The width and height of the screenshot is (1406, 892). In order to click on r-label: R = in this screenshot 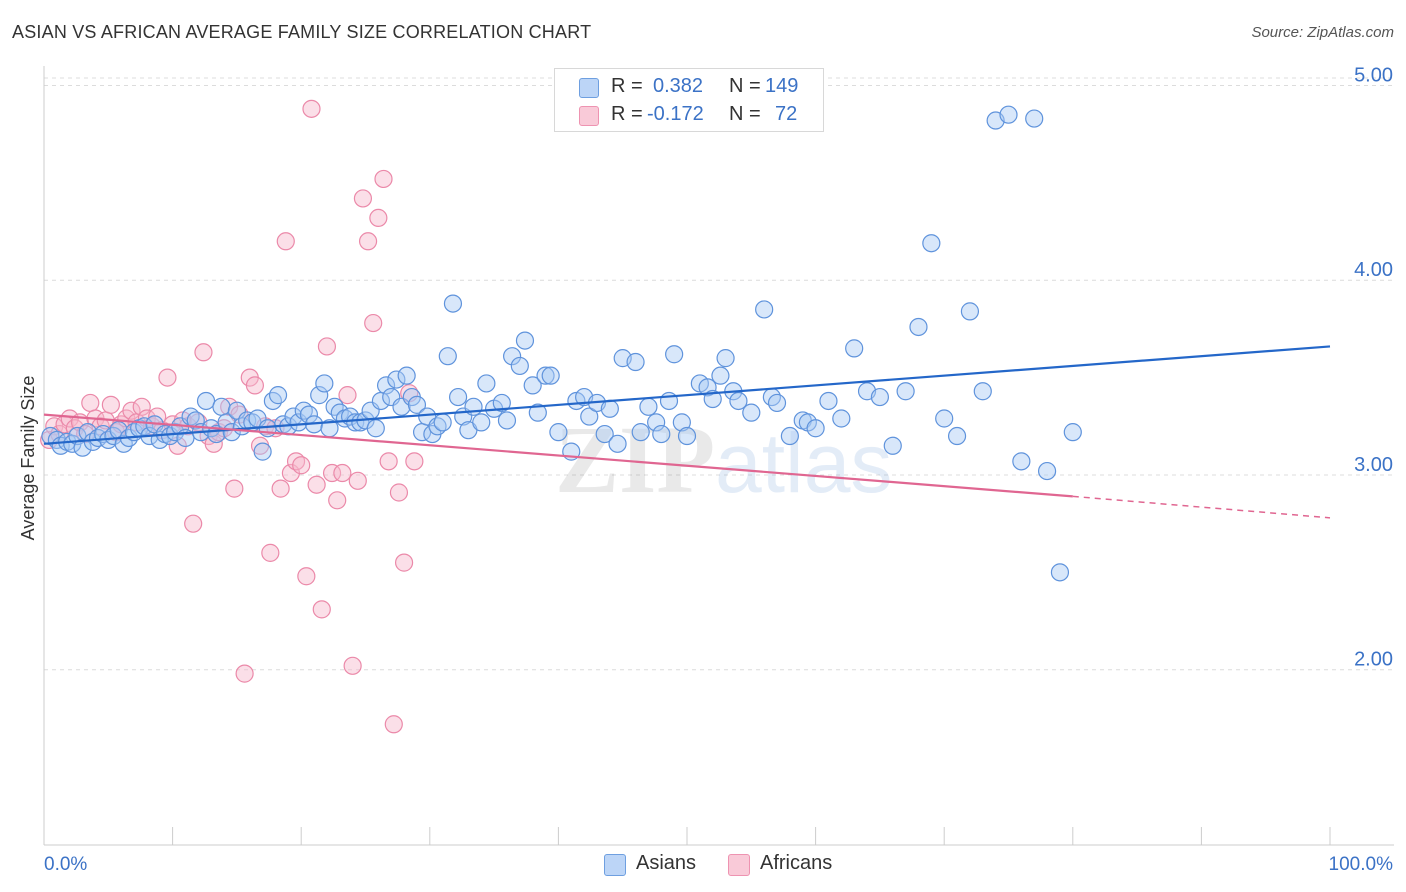, I will do `click(627, 86)`.